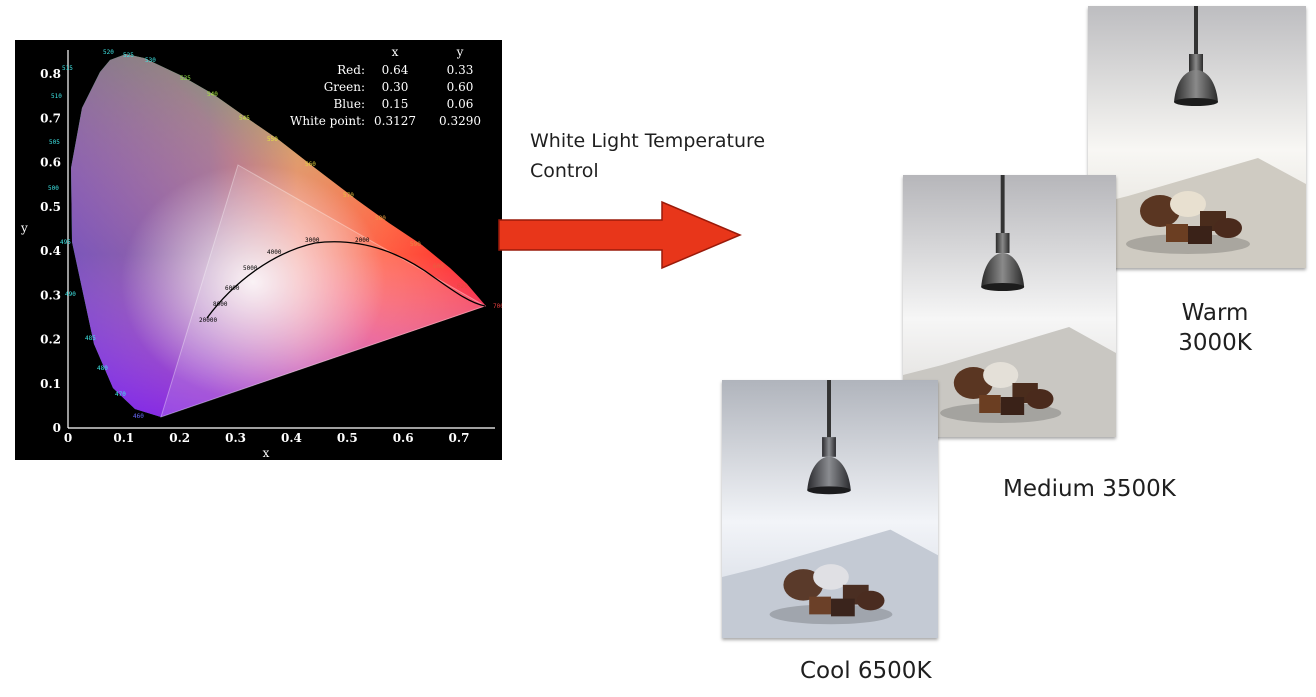 The image size is (1316, 697). Describe the element at coordinates (1215, 328) in the screenshot. I see `warm-label: Warm 3000K` at that location.